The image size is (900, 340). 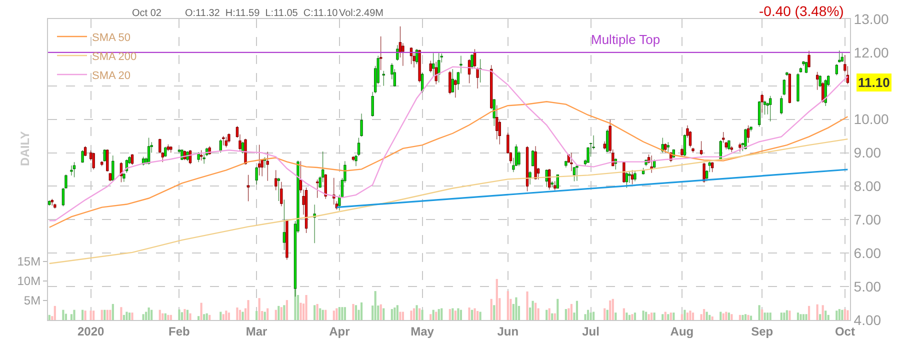 What do you see at coordinates (591, 331) in the screenshot?
I see `x-tick-label: Jul` at bounding box center [591, 331].